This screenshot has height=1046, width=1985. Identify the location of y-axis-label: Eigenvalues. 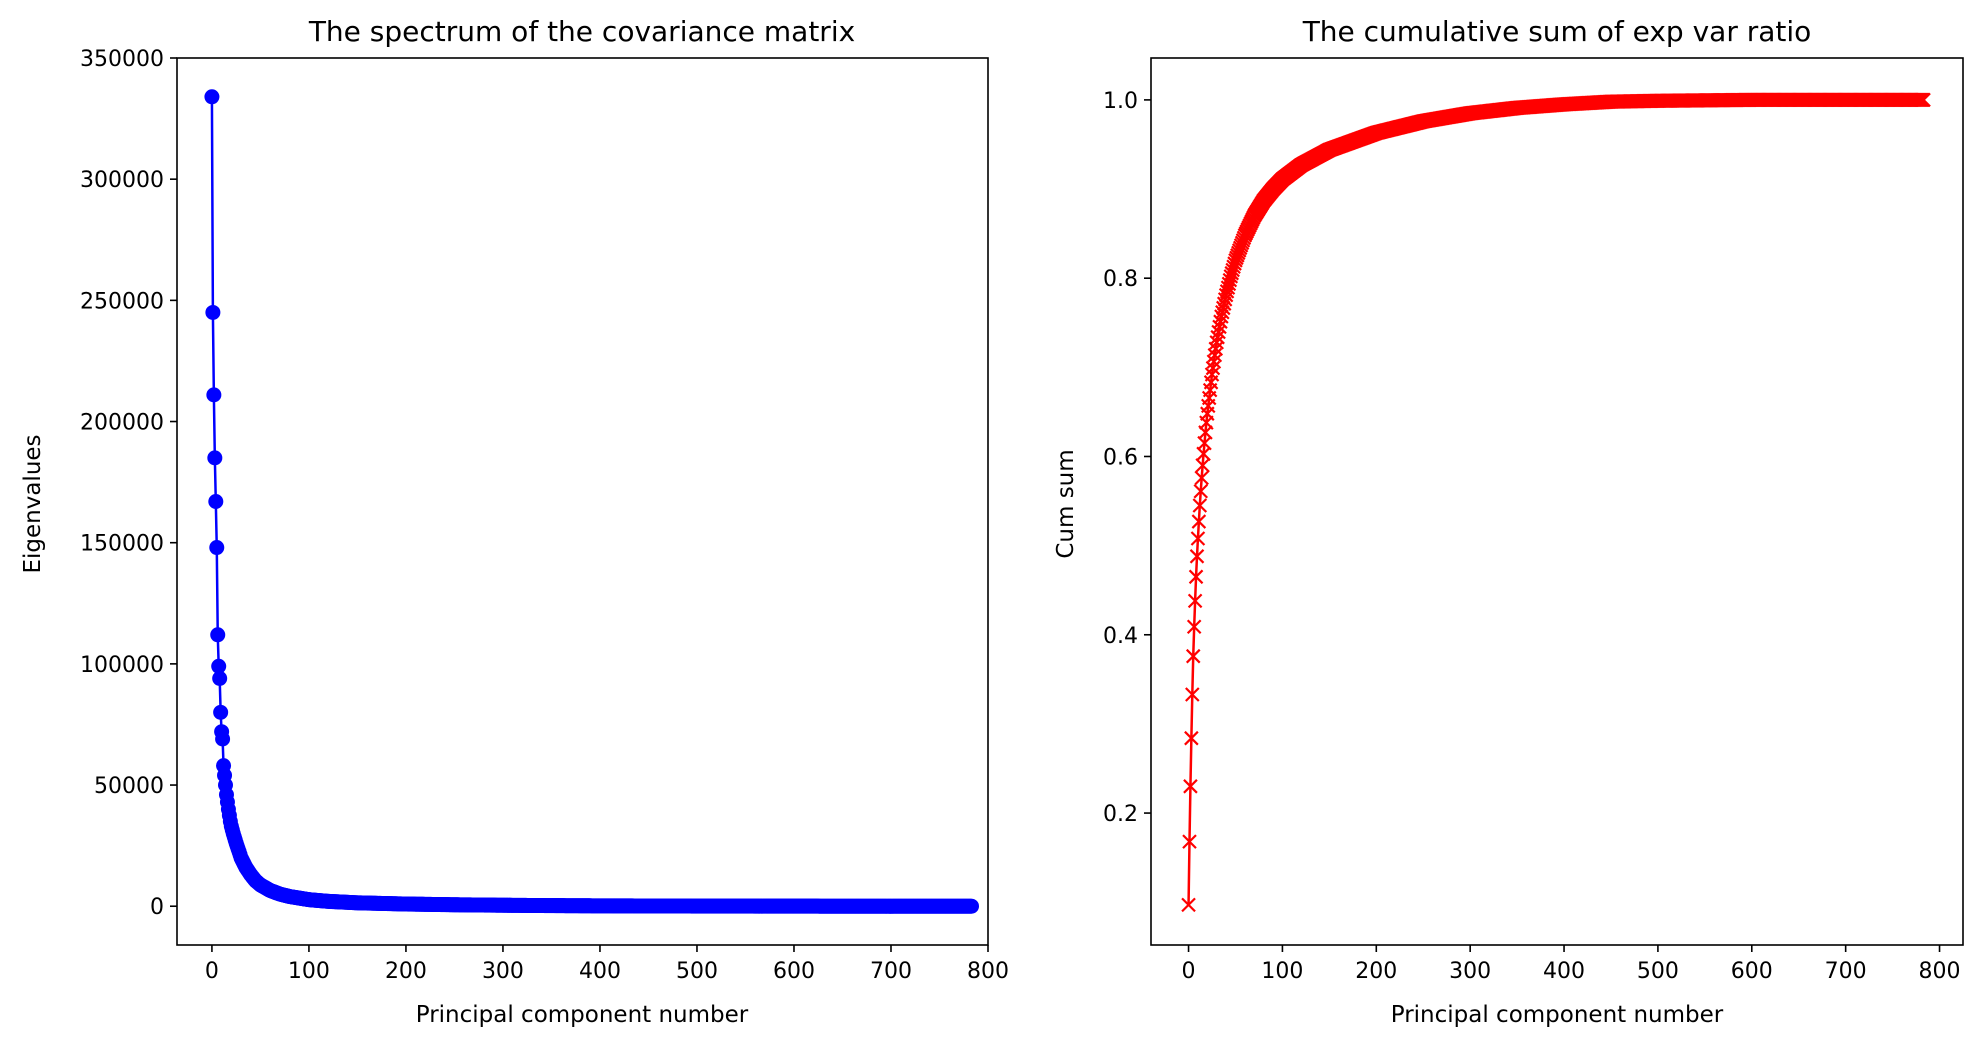
(33, 503).